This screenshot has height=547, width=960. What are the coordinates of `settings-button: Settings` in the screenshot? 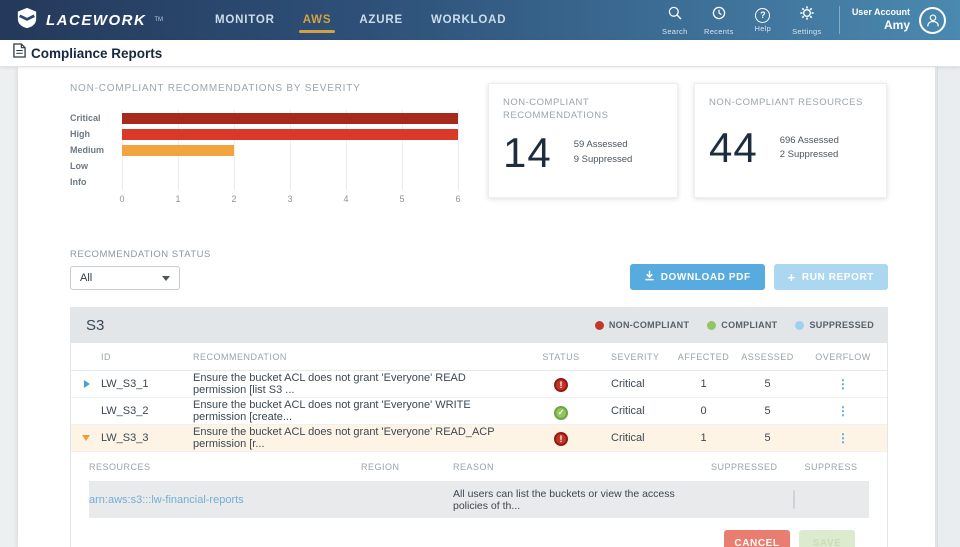 It's located at (807, 20).